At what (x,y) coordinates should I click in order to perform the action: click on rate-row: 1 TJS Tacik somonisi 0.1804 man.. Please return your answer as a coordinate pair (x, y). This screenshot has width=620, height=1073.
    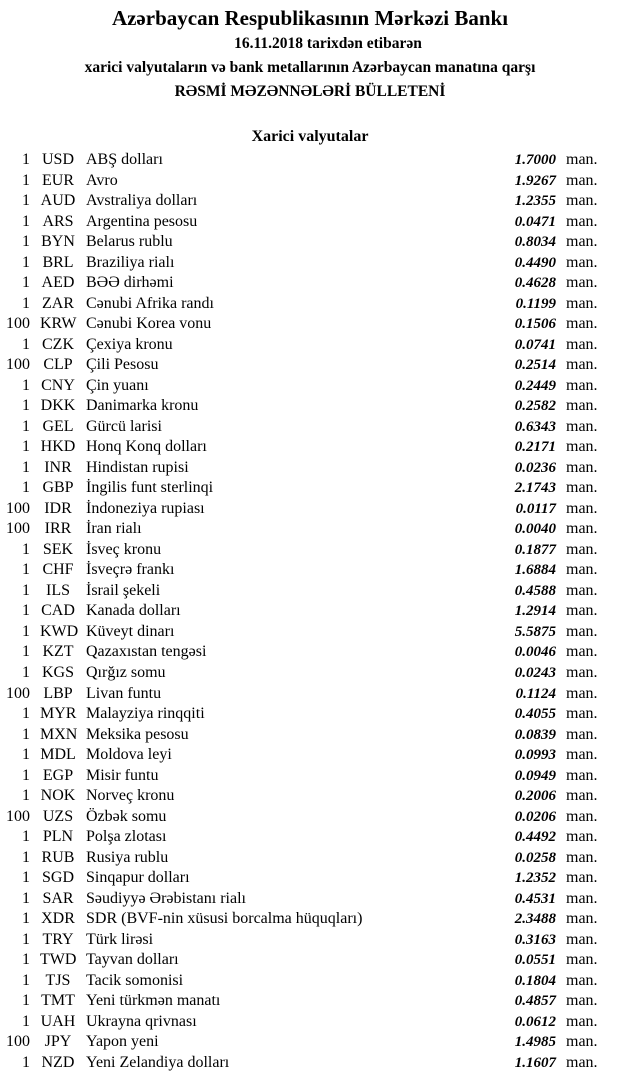
    Looking at the image, I should click on (310, 981).